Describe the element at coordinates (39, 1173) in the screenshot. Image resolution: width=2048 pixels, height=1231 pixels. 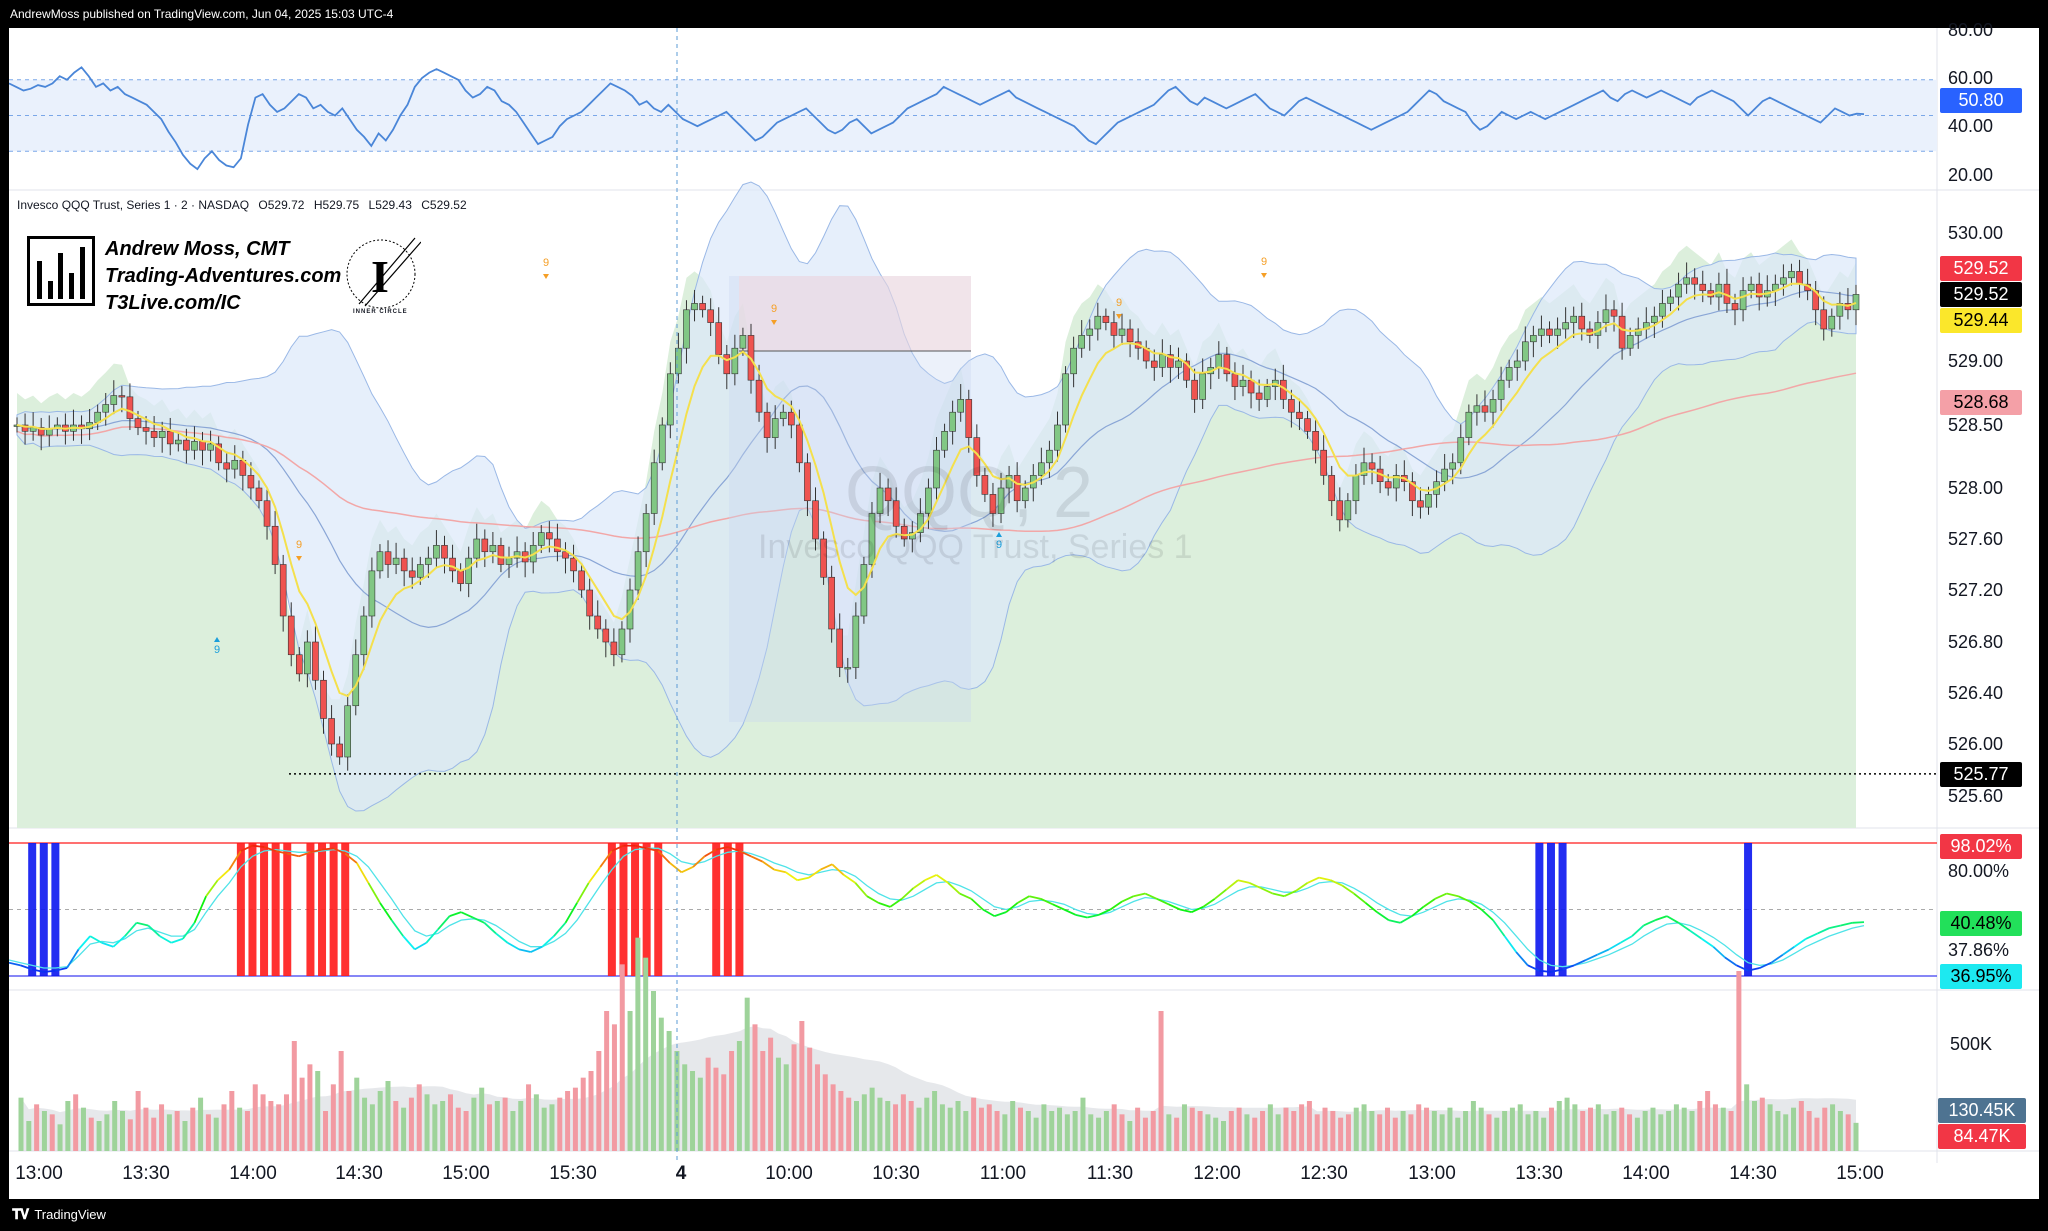
I see `time-axis-label: 13:00` at that location.